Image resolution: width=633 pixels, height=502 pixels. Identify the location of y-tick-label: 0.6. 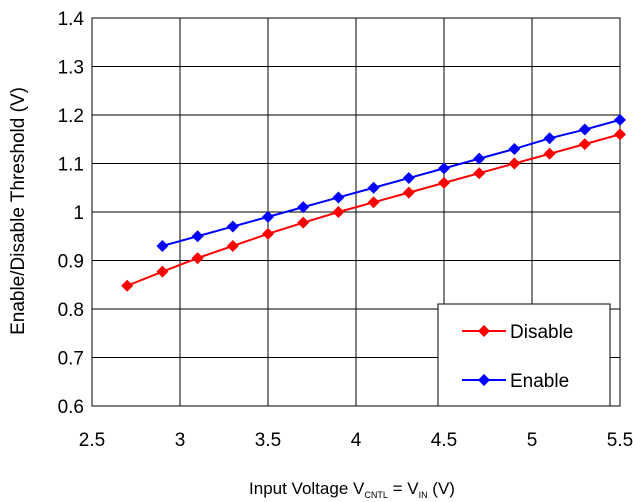
(71, 407).